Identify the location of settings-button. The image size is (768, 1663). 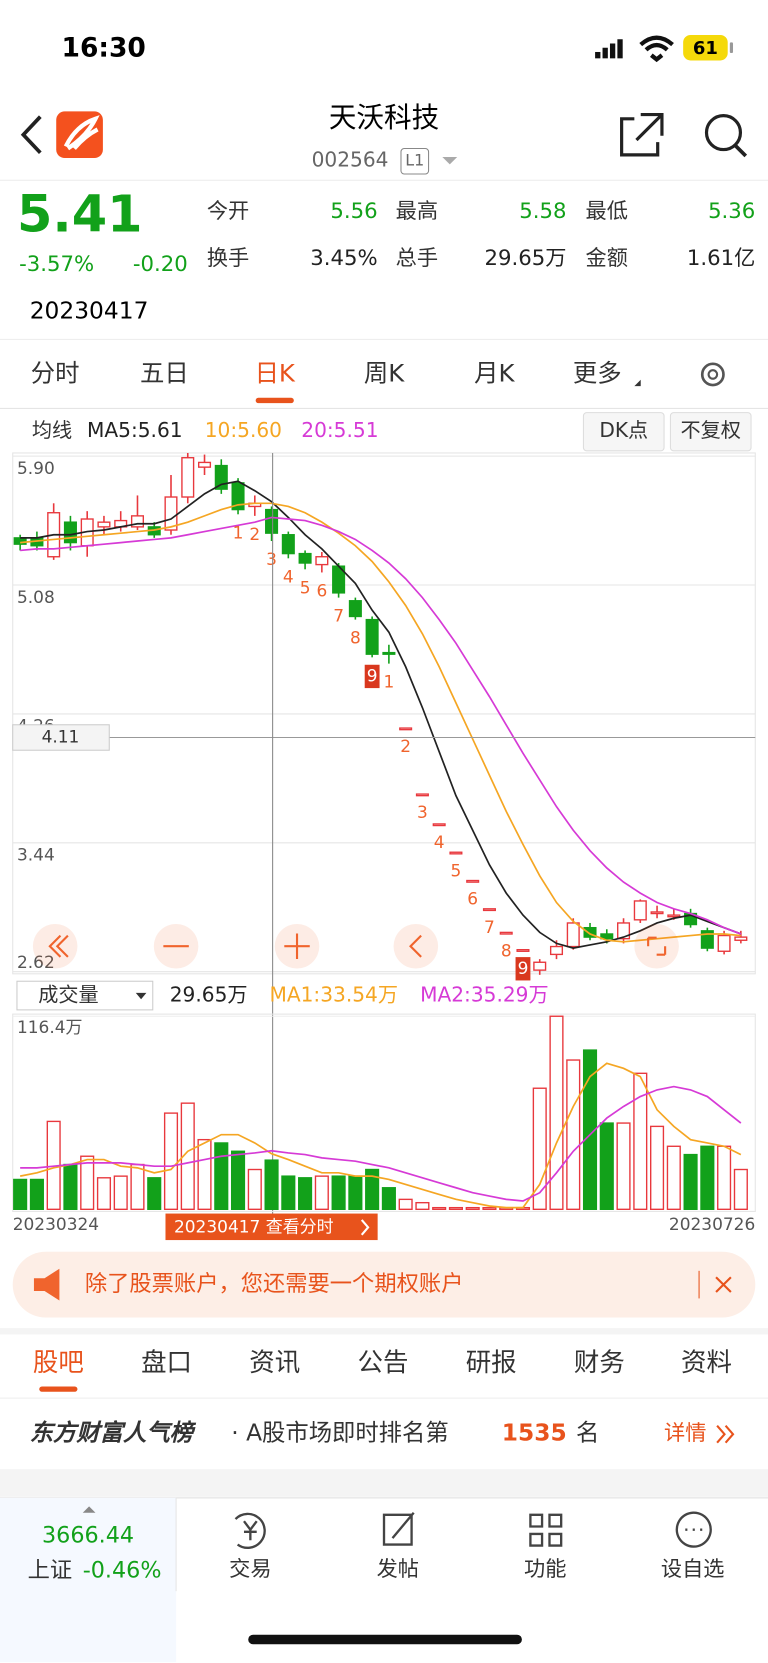
(712, 374).